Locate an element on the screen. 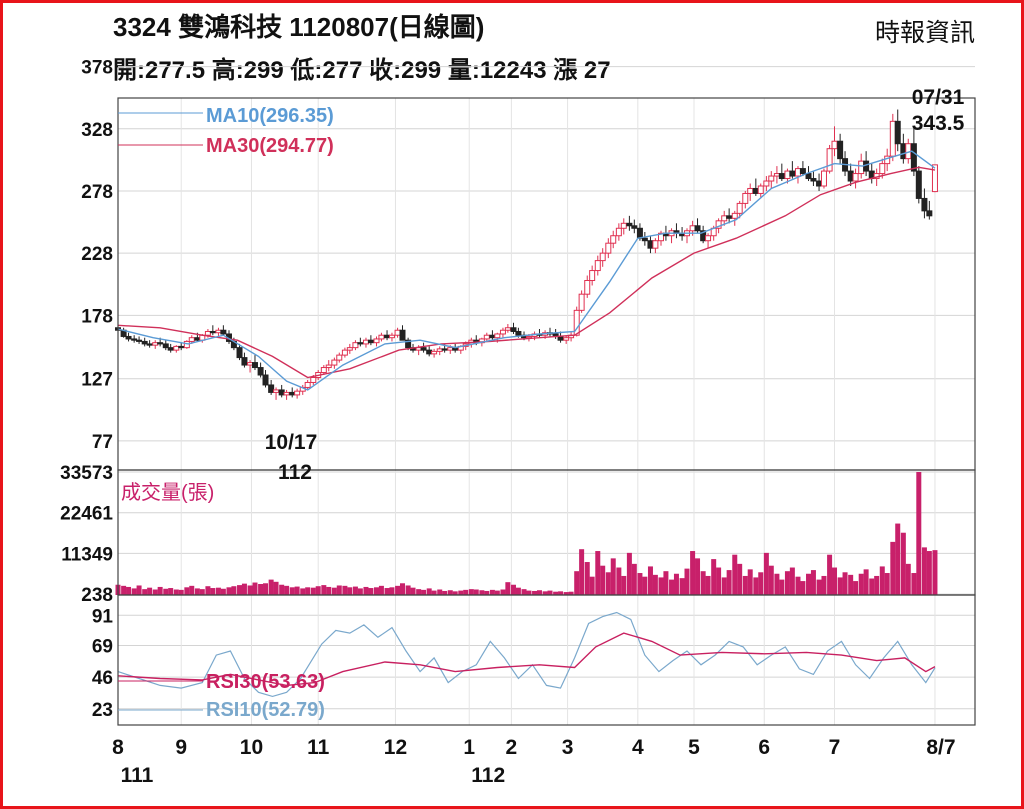 The image size is (1024, 809). ma30-legend: MA30(294.77) is located at coordinates (270, 146).